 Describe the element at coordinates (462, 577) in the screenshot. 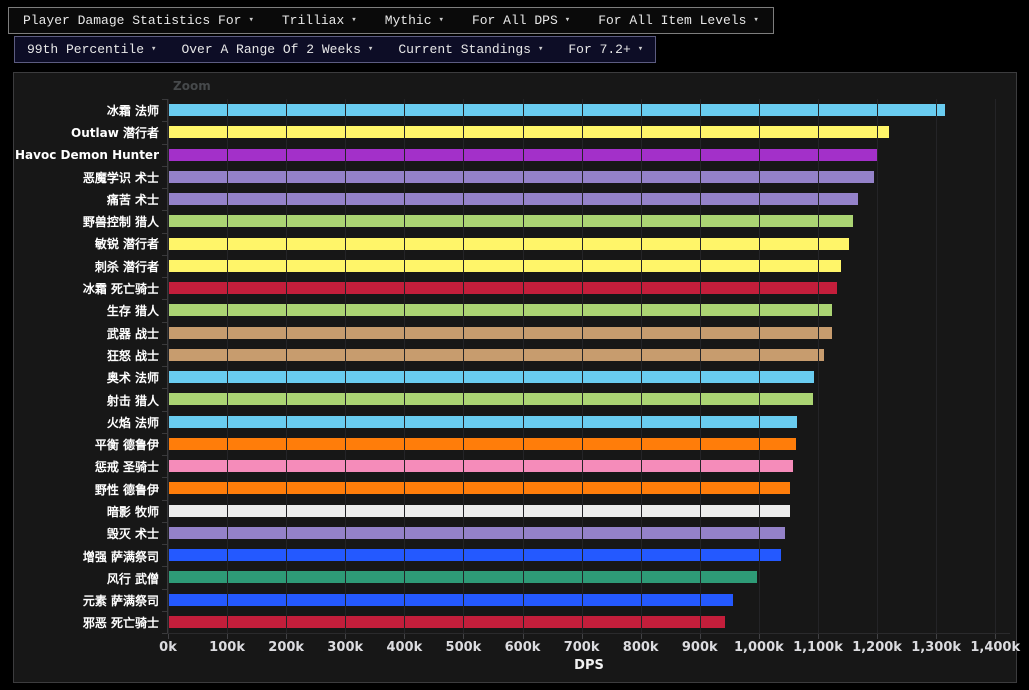

I see `dps-bar-monk` at that location.